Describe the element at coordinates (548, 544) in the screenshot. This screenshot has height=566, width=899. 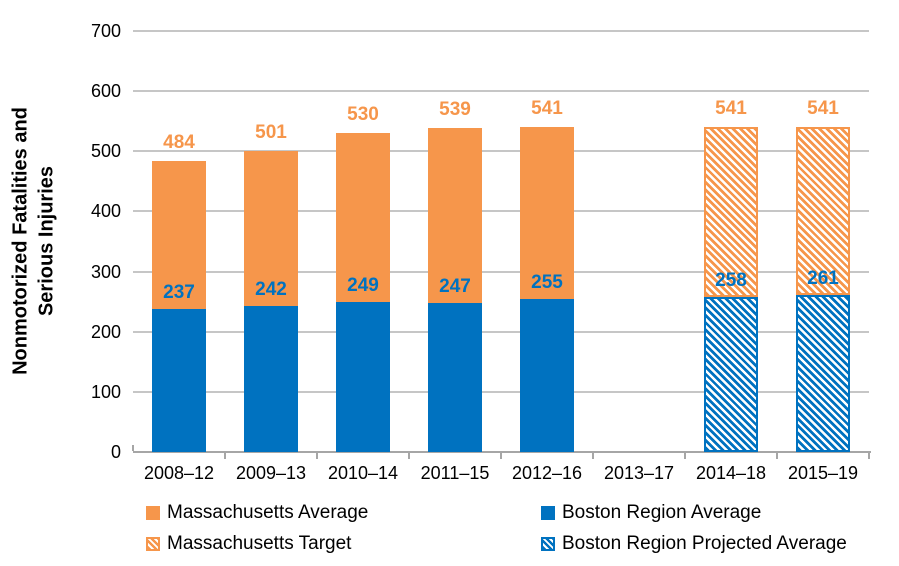
I see `legend-swatch-hatched-blue-icon` at that location.